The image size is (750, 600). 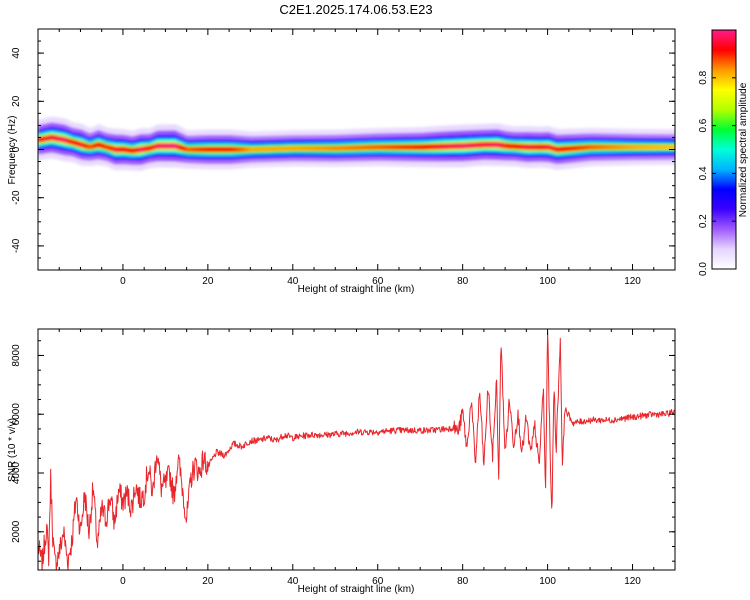 What do you see at coordinates (547, 581) in the screenshot?
I see `x-tick-label: 100` at bounding box center [547, 581].